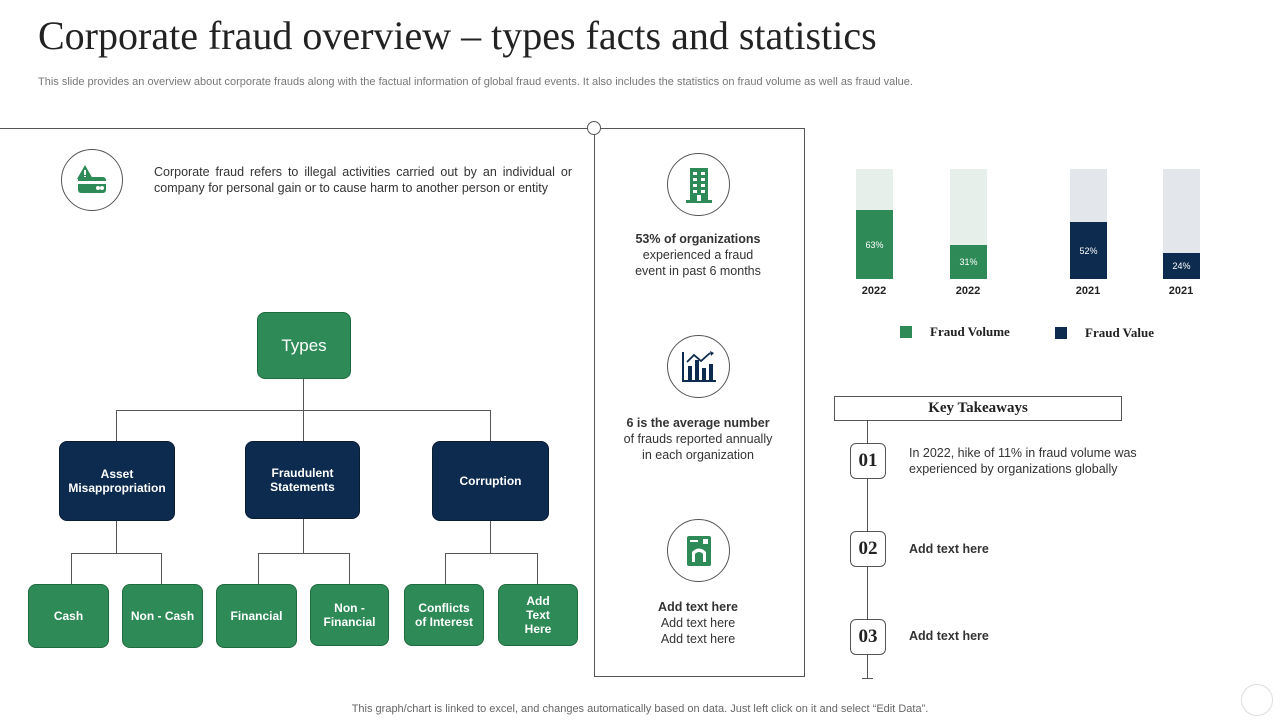  I want to click on subtype-non-financial: Non - Financial, so click(349, 615).